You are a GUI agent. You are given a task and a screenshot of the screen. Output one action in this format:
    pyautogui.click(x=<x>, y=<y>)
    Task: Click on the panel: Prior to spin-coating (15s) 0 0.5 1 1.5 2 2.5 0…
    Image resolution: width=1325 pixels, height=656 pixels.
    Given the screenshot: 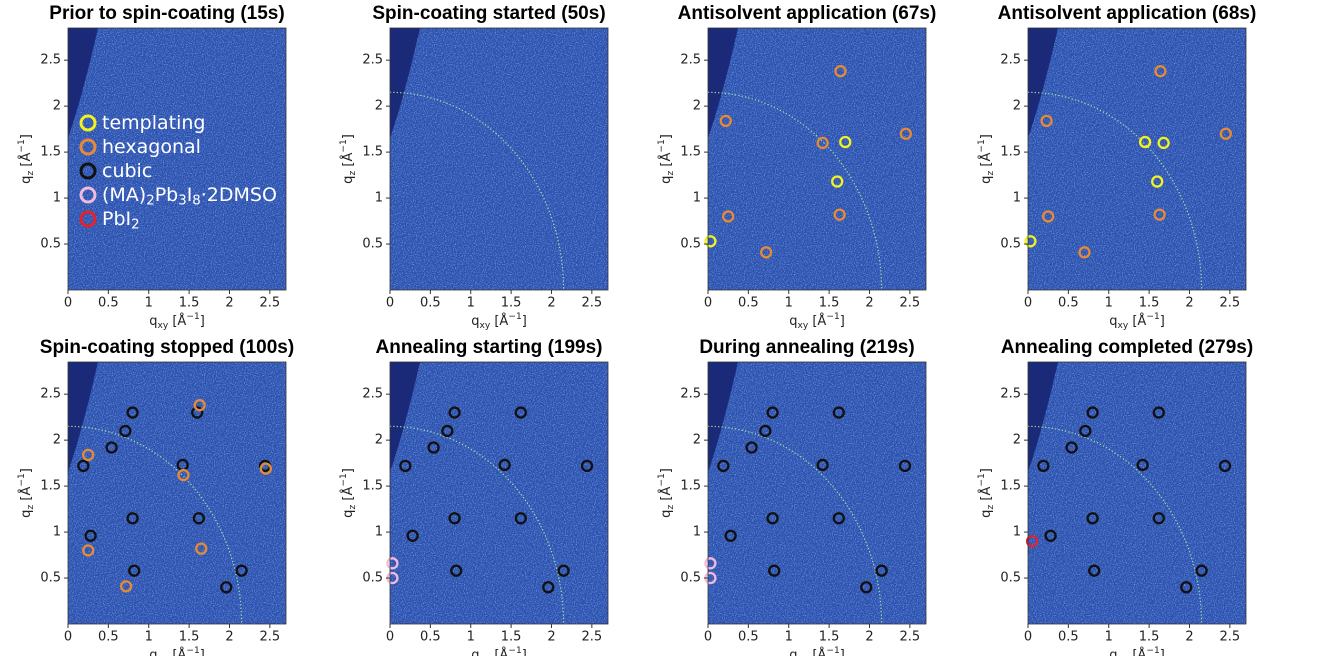 What is the action you would take?
    pyautogui.click(x=151, y=166)
    